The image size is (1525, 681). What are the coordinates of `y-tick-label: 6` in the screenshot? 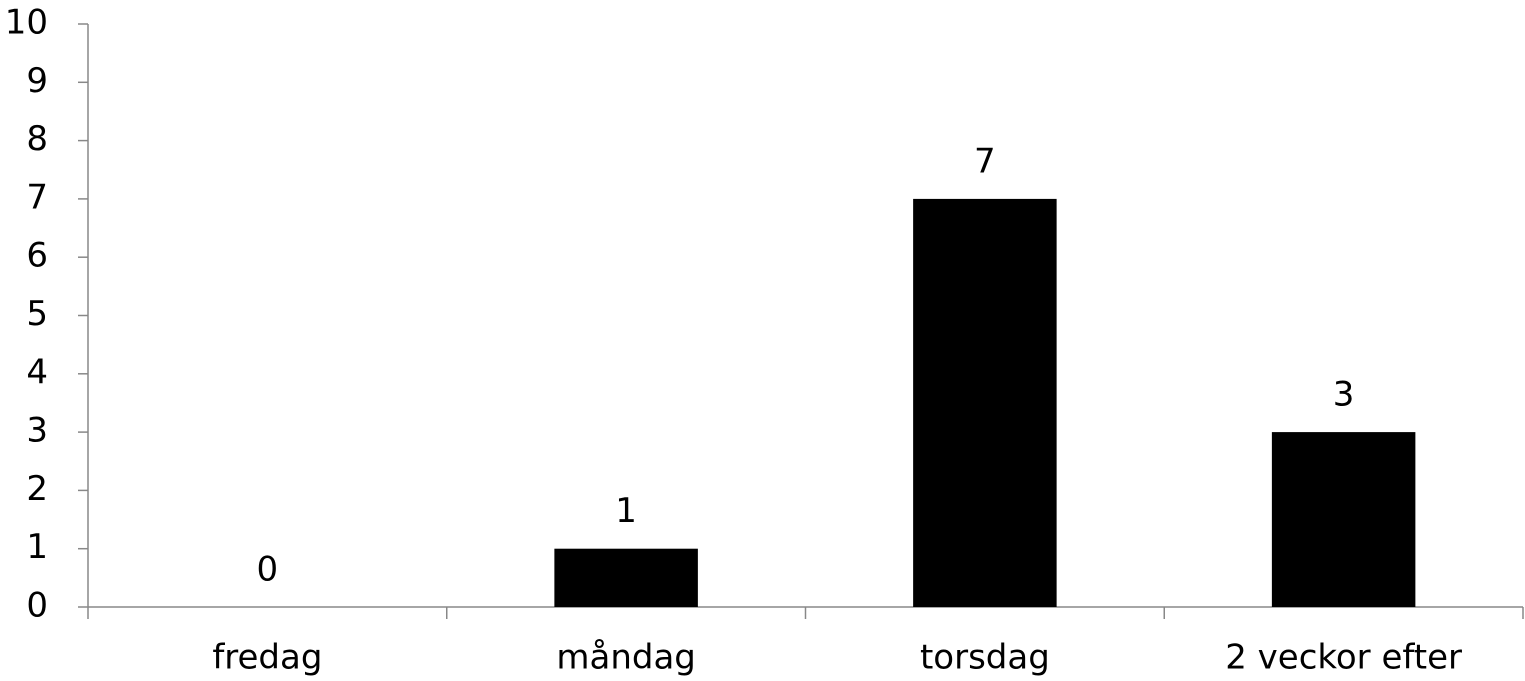 It's located at (37, 256).